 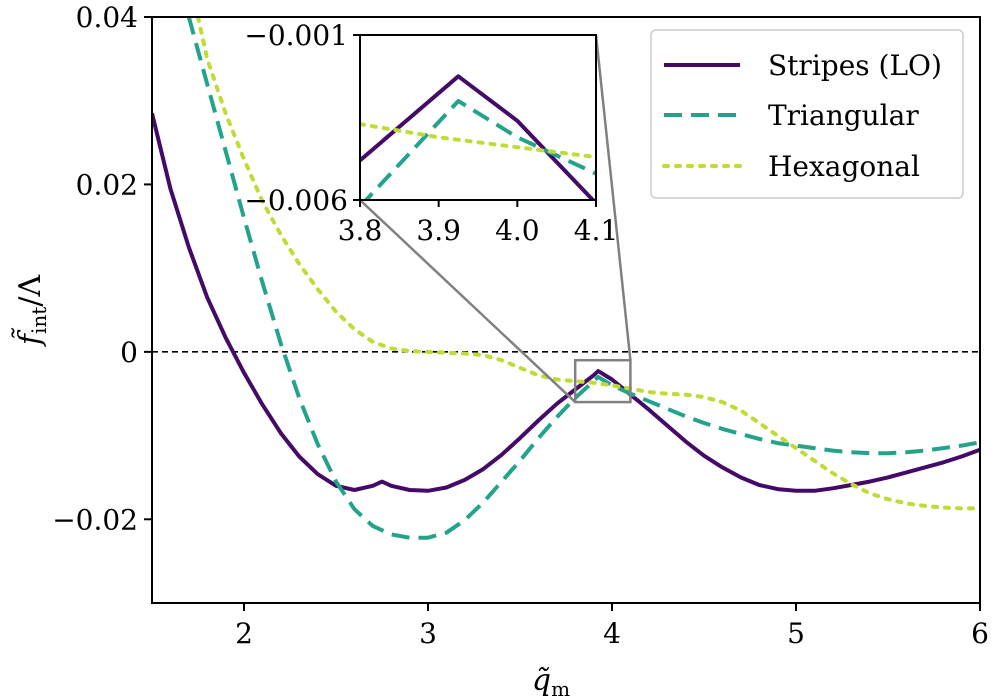 I want to click on zoom-connector-right, so click(x=613, y=197).